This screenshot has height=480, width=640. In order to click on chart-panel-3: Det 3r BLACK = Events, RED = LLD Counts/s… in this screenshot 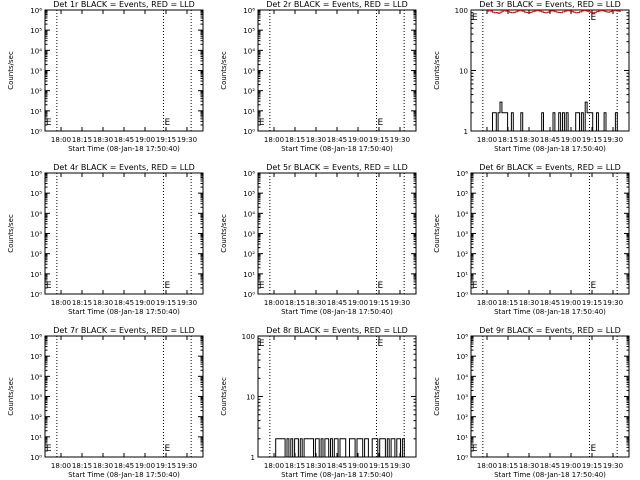, I will do `click(531, 76)`.